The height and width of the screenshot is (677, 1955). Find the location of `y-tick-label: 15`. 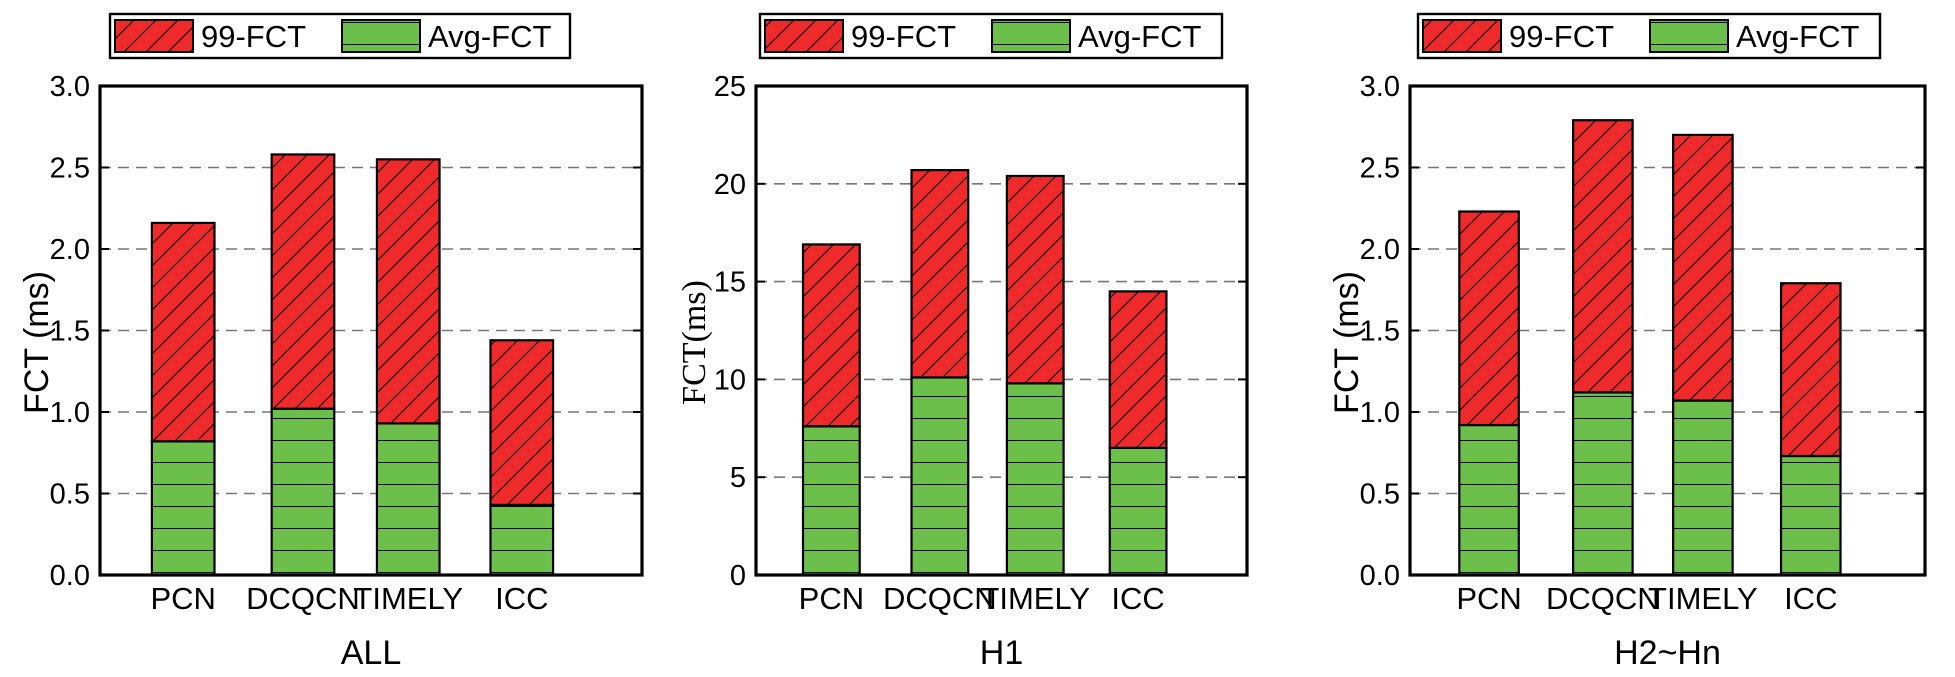

y-tick-label: 15 is located at coordinates (730, 283).